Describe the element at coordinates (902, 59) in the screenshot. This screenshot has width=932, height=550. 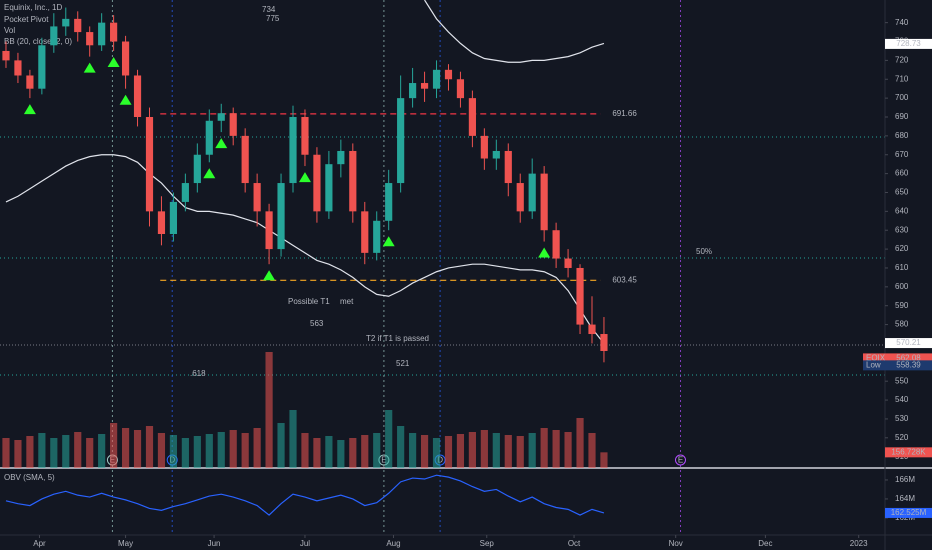
I see `y-tick-label: 720` at that location.